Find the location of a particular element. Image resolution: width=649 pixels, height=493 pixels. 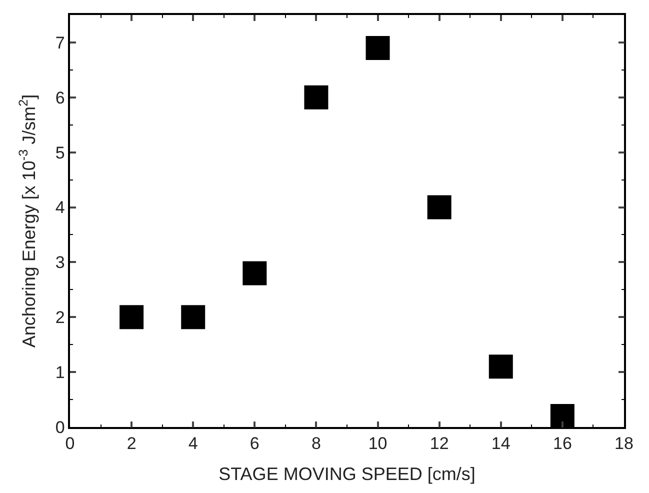

x-tick-label: 10 is located at coordinates (378, 444).